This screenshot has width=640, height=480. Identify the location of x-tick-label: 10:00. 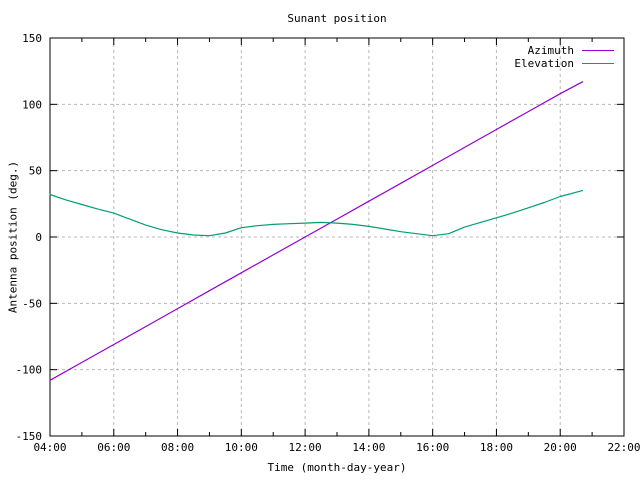
(241, 447).